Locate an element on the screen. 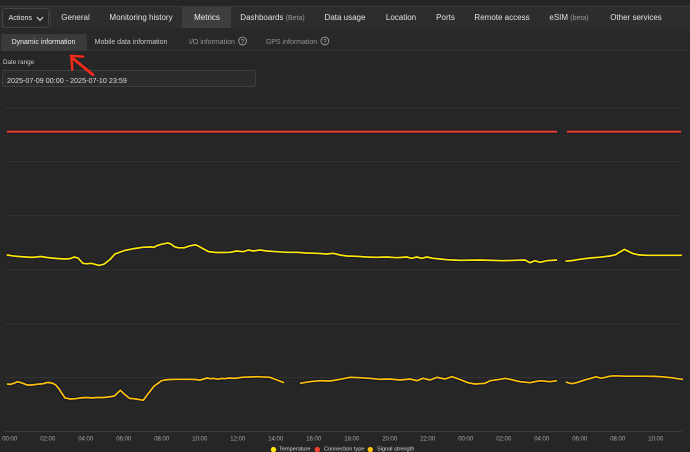  svg-text: 22:00 is located at coordinates (428, 440).